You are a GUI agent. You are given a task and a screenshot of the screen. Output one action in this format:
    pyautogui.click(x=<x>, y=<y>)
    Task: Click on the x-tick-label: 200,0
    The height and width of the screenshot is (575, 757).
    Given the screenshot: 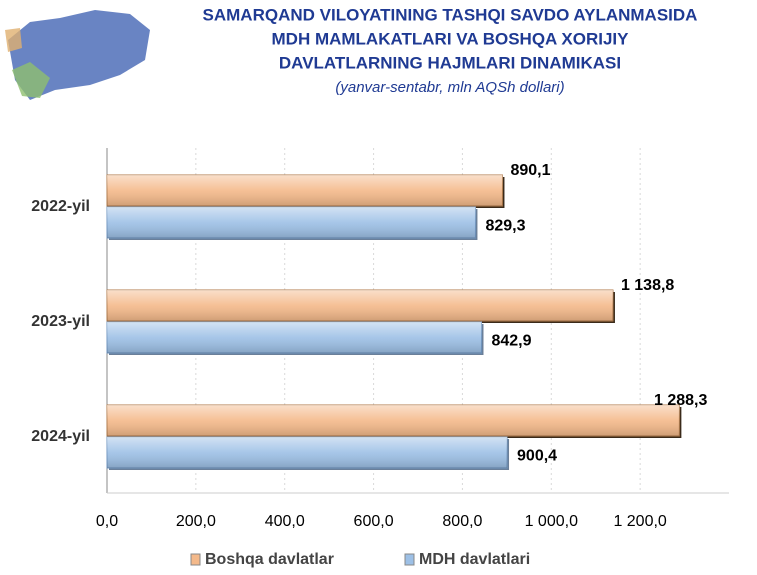 What is the action you would take?
    pyautogui.click(x=196, y=521)
    